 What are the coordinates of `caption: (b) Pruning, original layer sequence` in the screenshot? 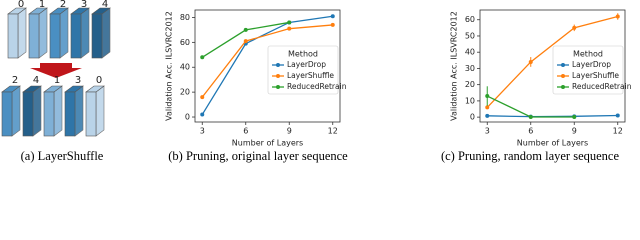 It's located at (258, 156).